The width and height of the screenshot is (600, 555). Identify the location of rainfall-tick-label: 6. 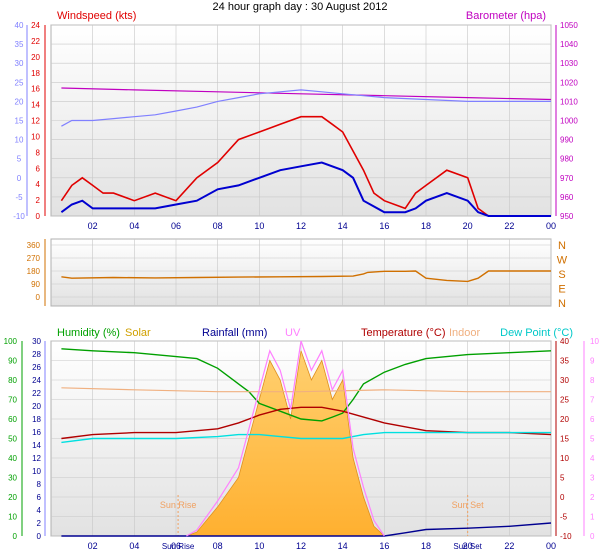
(39, 497).